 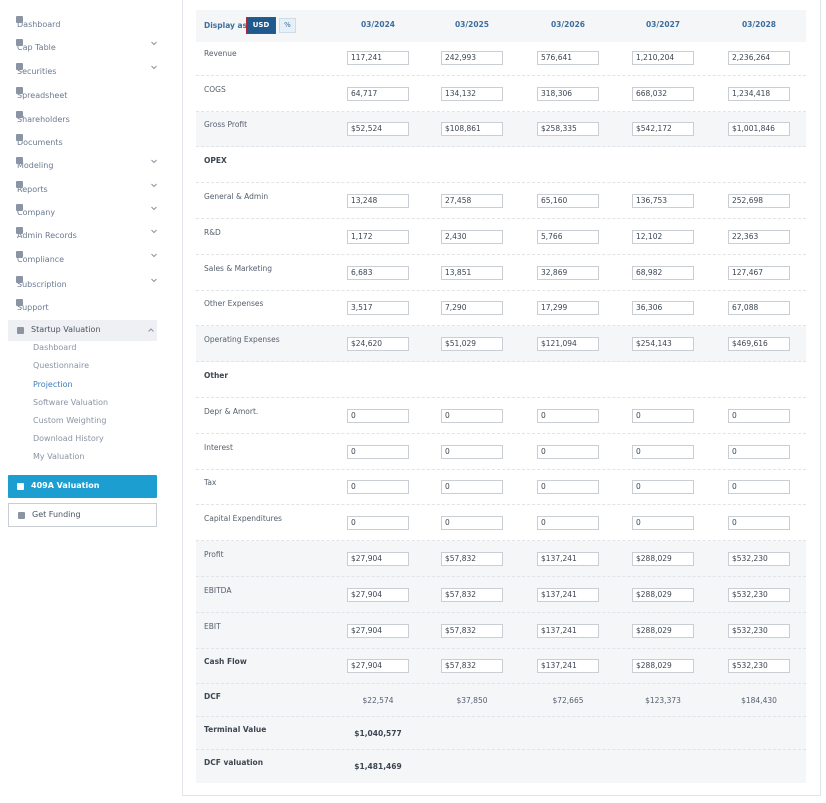 What do you see at coordinates (568, 129) in the screenshot?
I see `value-input: $258,335` at bounding box center [568, 129].